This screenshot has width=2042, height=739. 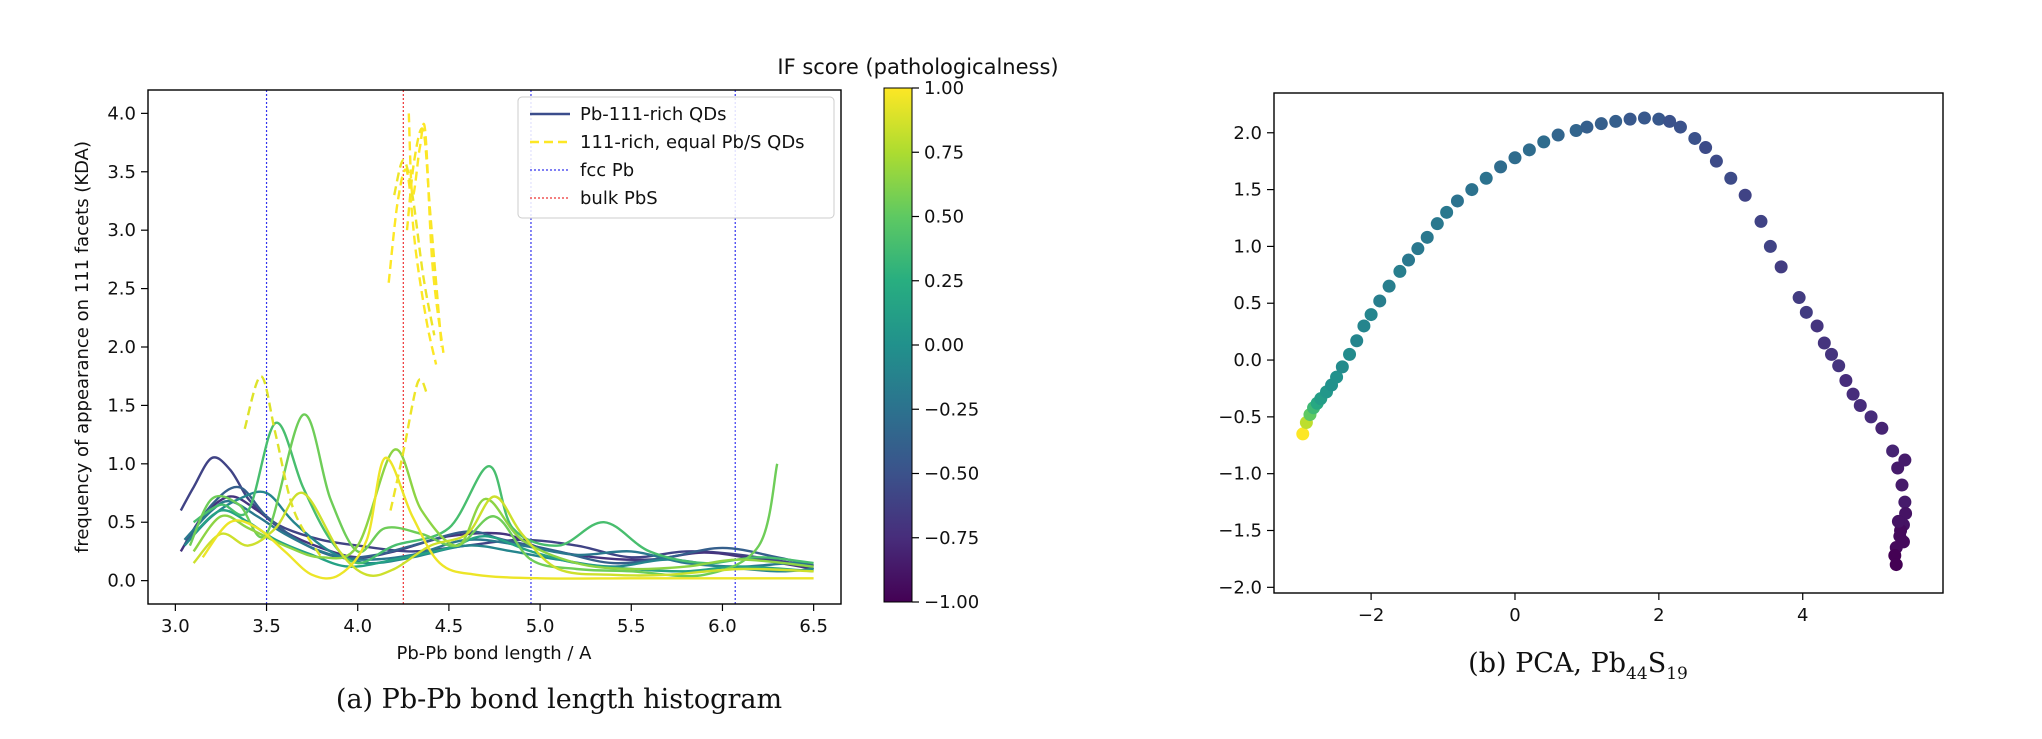 What do you see at coordinates (944, 281) in the screenshot?
I see `colorbar-tick-label-3: 0.25` at bounding box center [944, 281].